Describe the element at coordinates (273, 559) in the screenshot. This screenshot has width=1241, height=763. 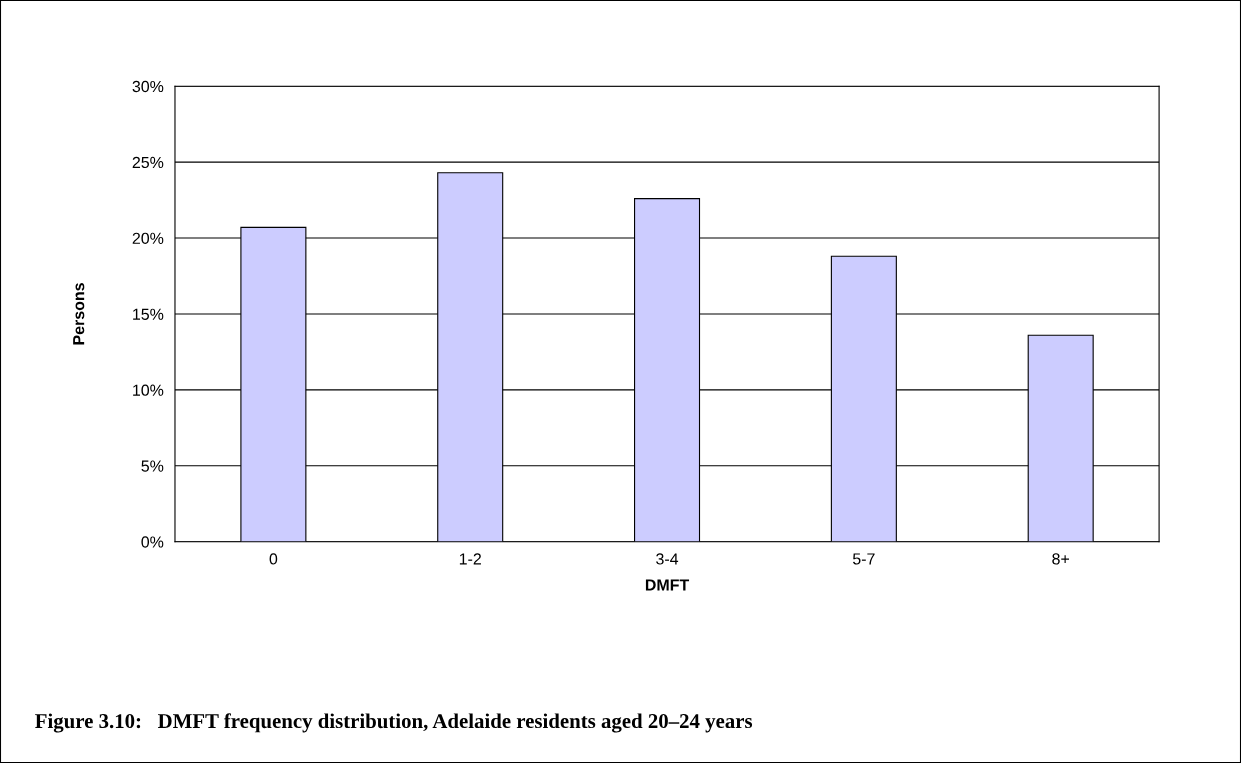
I see `x-tick-label: 0` at that location.